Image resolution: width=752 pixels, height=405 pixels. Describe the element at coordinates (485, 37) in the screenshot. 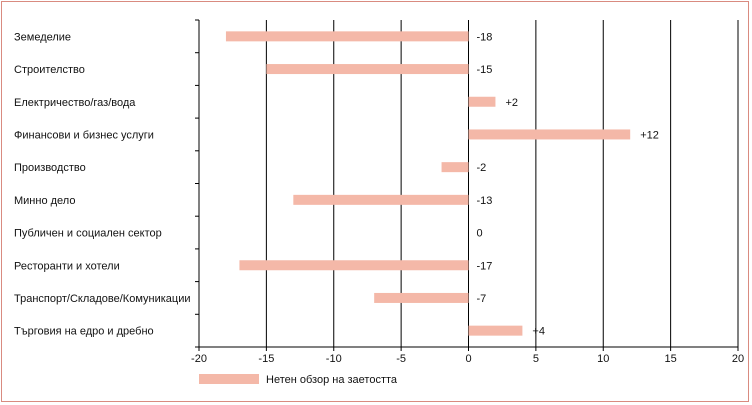

I see `data-label: -18` at that location.